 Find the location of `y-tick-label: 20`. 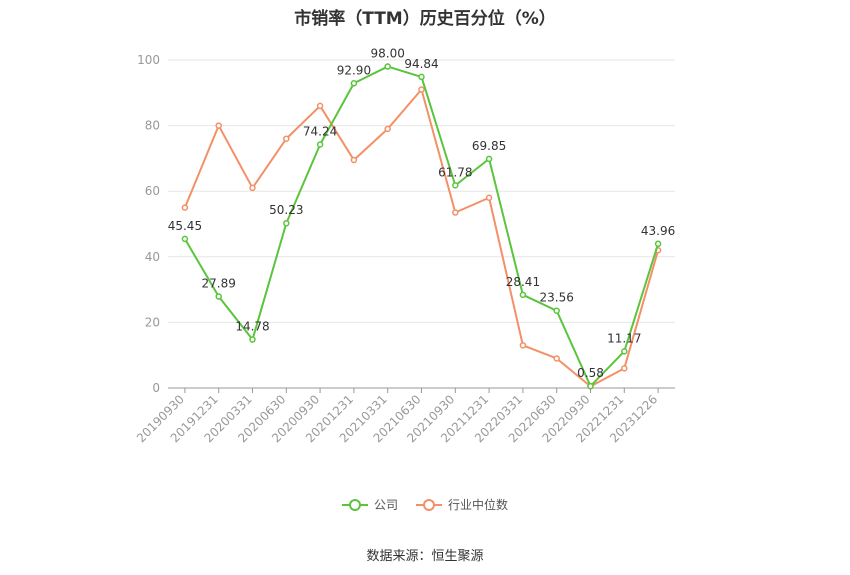

y-tick-label: 20 is located at coordinates (152, 322).